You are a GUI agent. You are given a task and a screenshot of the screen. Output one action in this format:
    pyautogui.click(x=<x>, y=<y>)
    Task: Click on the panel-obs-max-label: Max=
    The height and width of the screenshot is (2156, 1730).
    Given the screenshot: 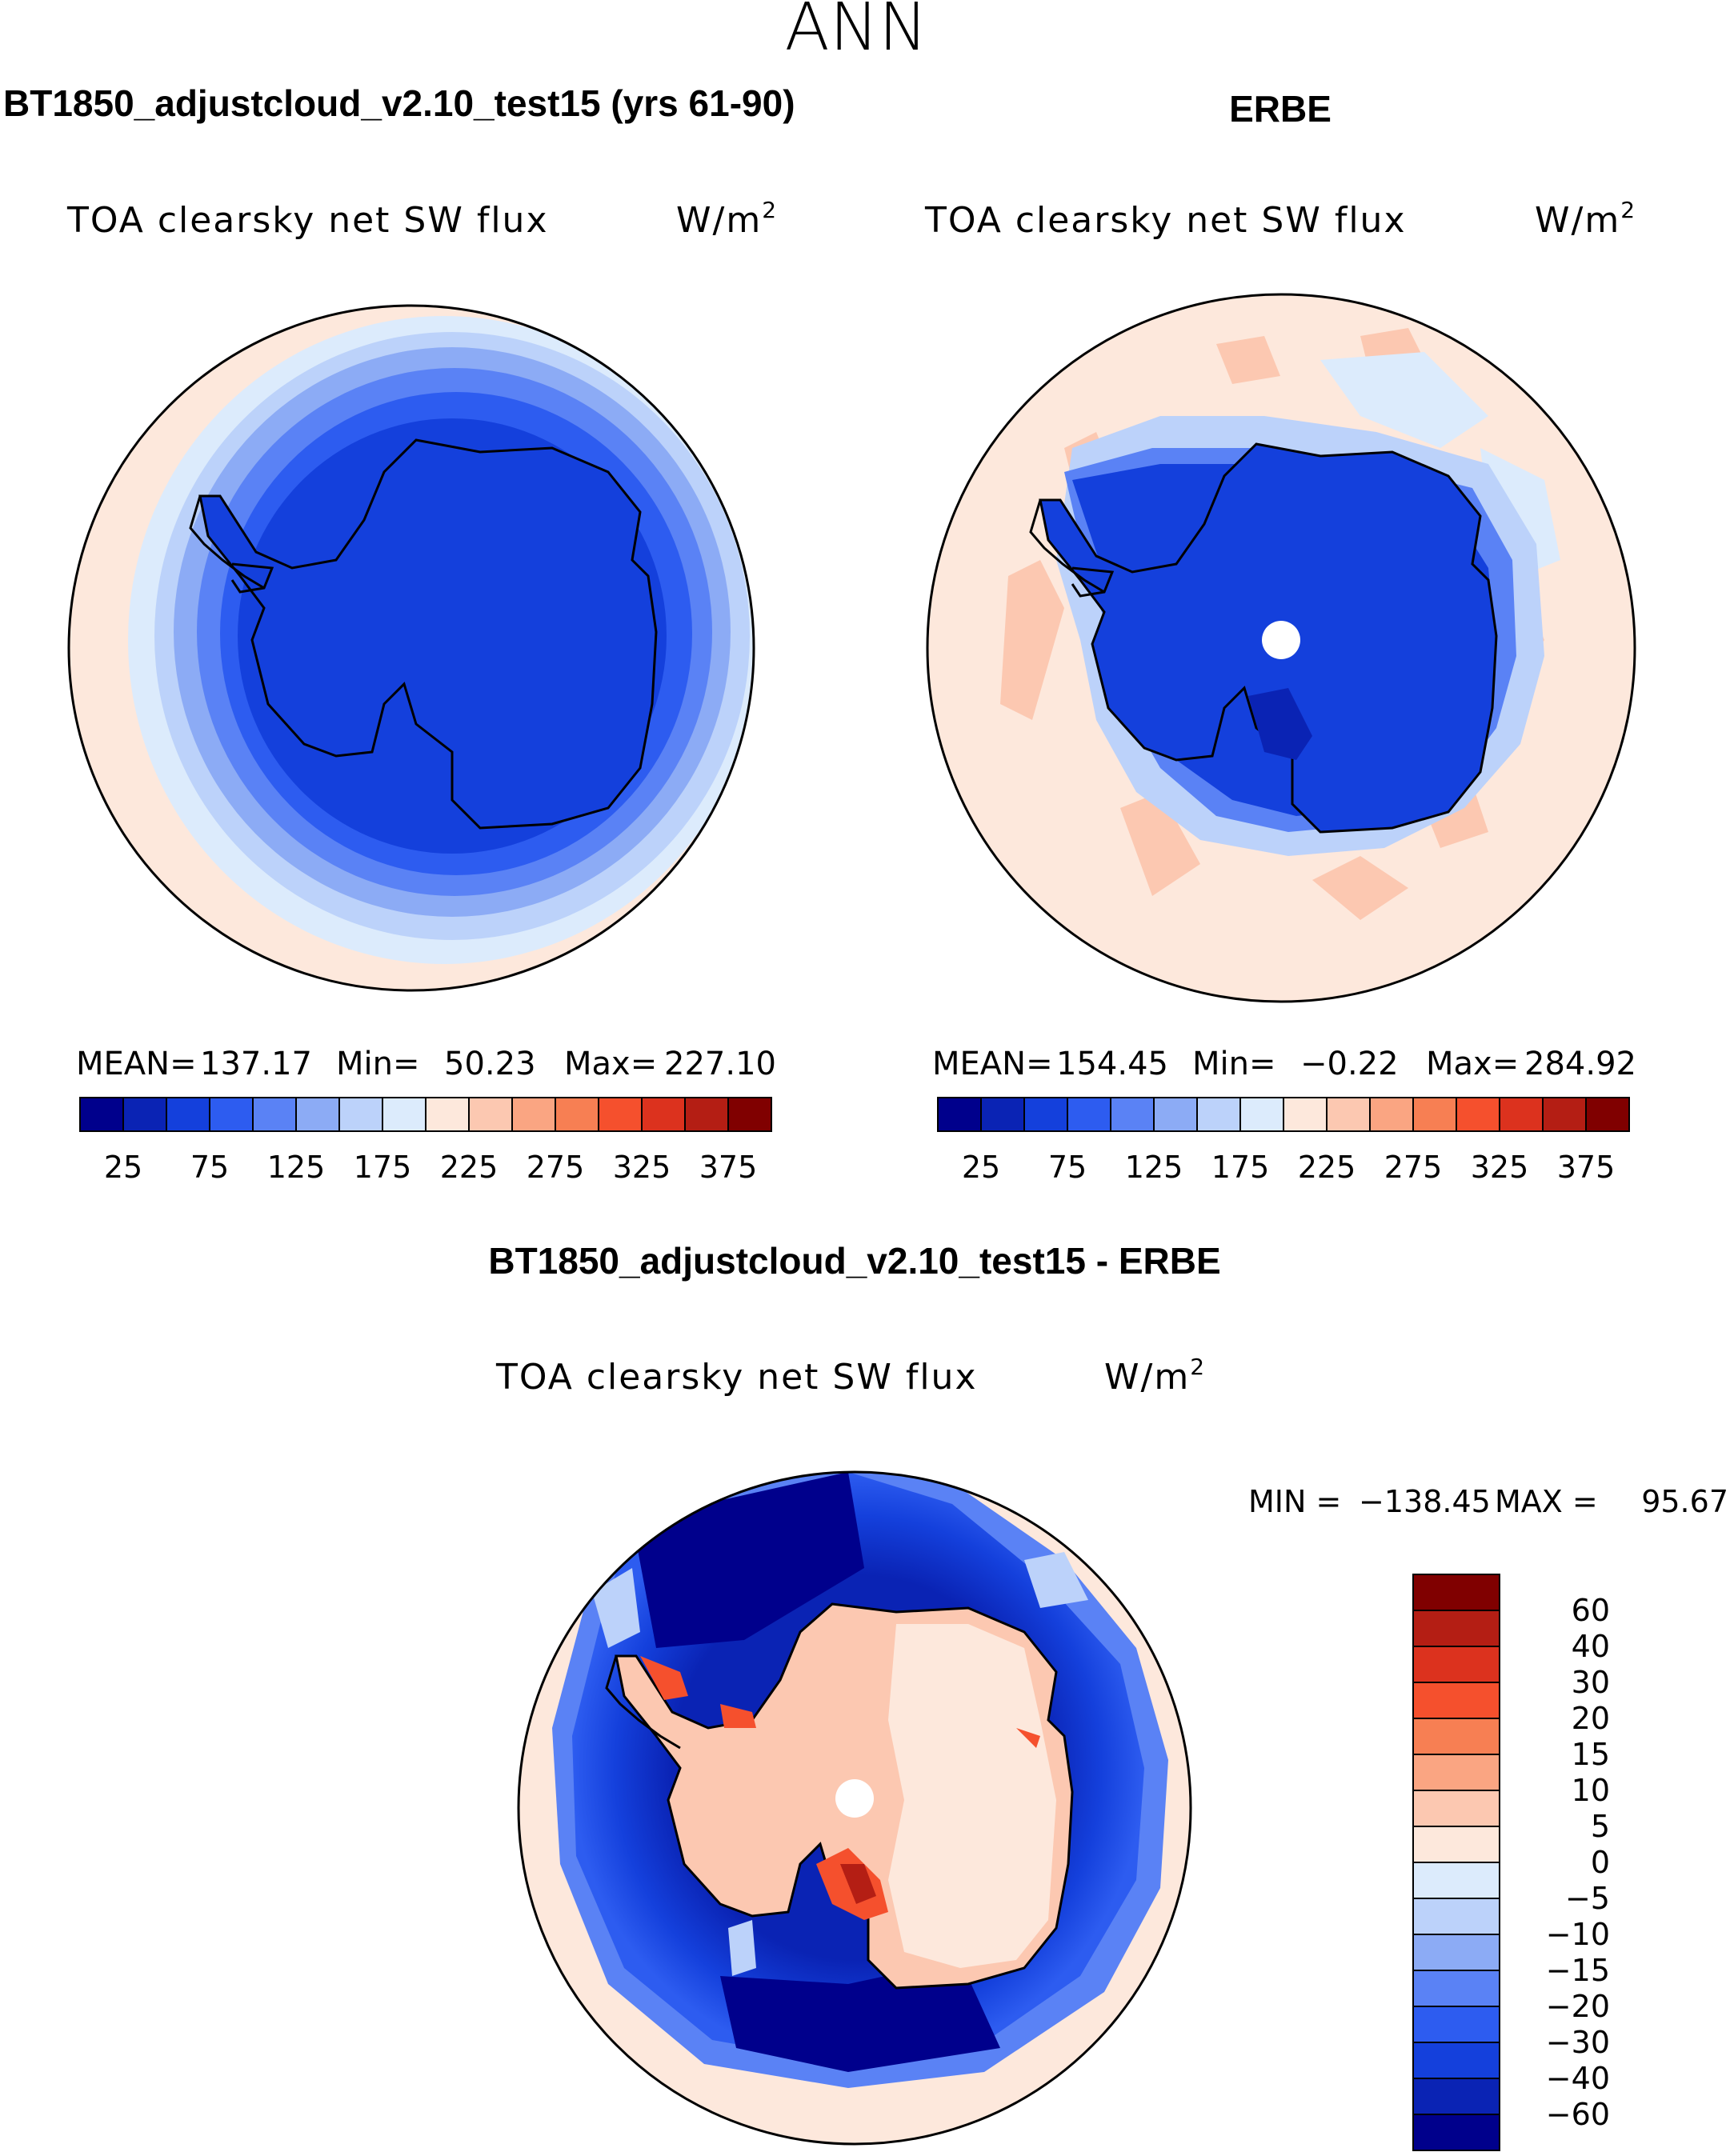 What is the action you would take?
    pyautogui.click(x=1473, y=1064)
    